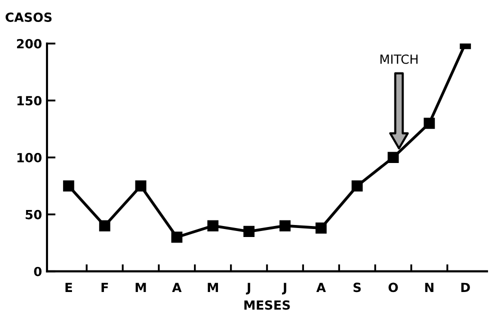 This screenshot has width=500, height=335. What do you see at coordinates (399, 59) in the screenshot?
I see `annotation: MITCH` at bounding box center [399, 59].